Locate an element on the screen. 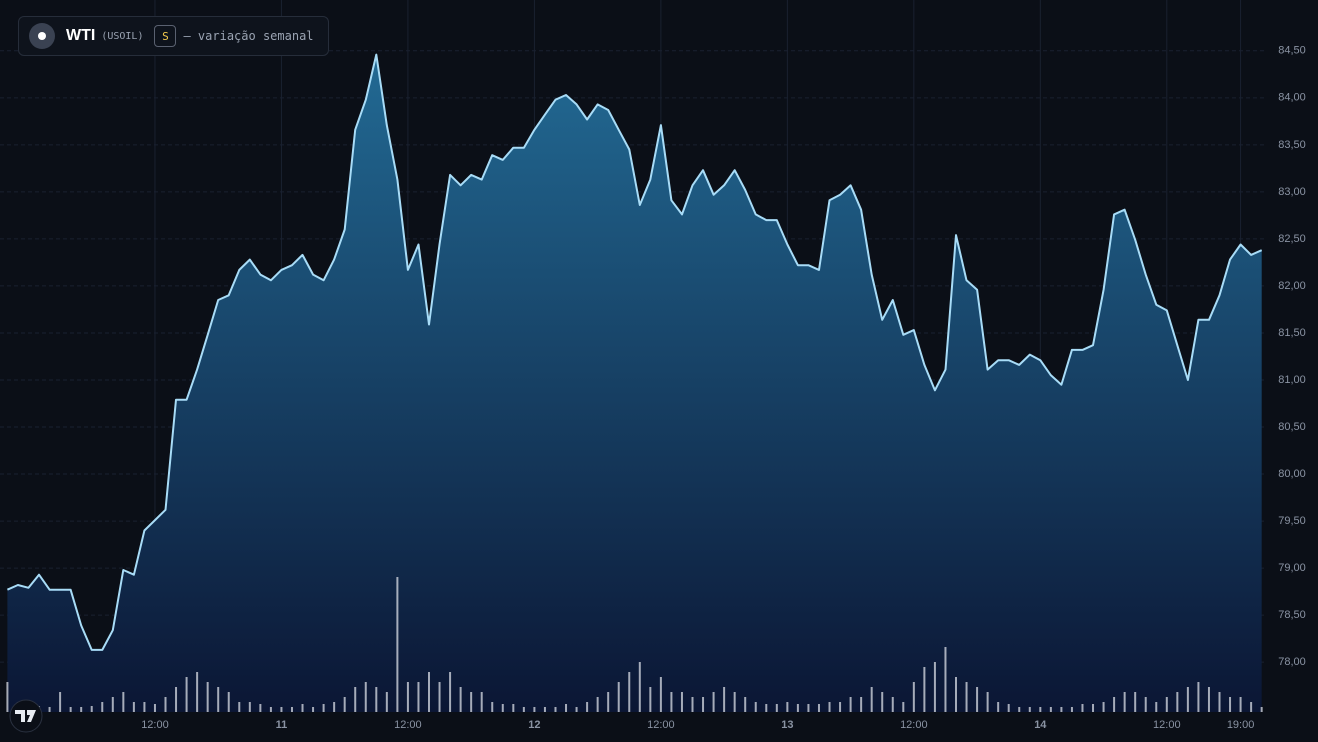 The height and width of the screenshot is (742, 1318). badge: S is located at coordinates (165, 36).